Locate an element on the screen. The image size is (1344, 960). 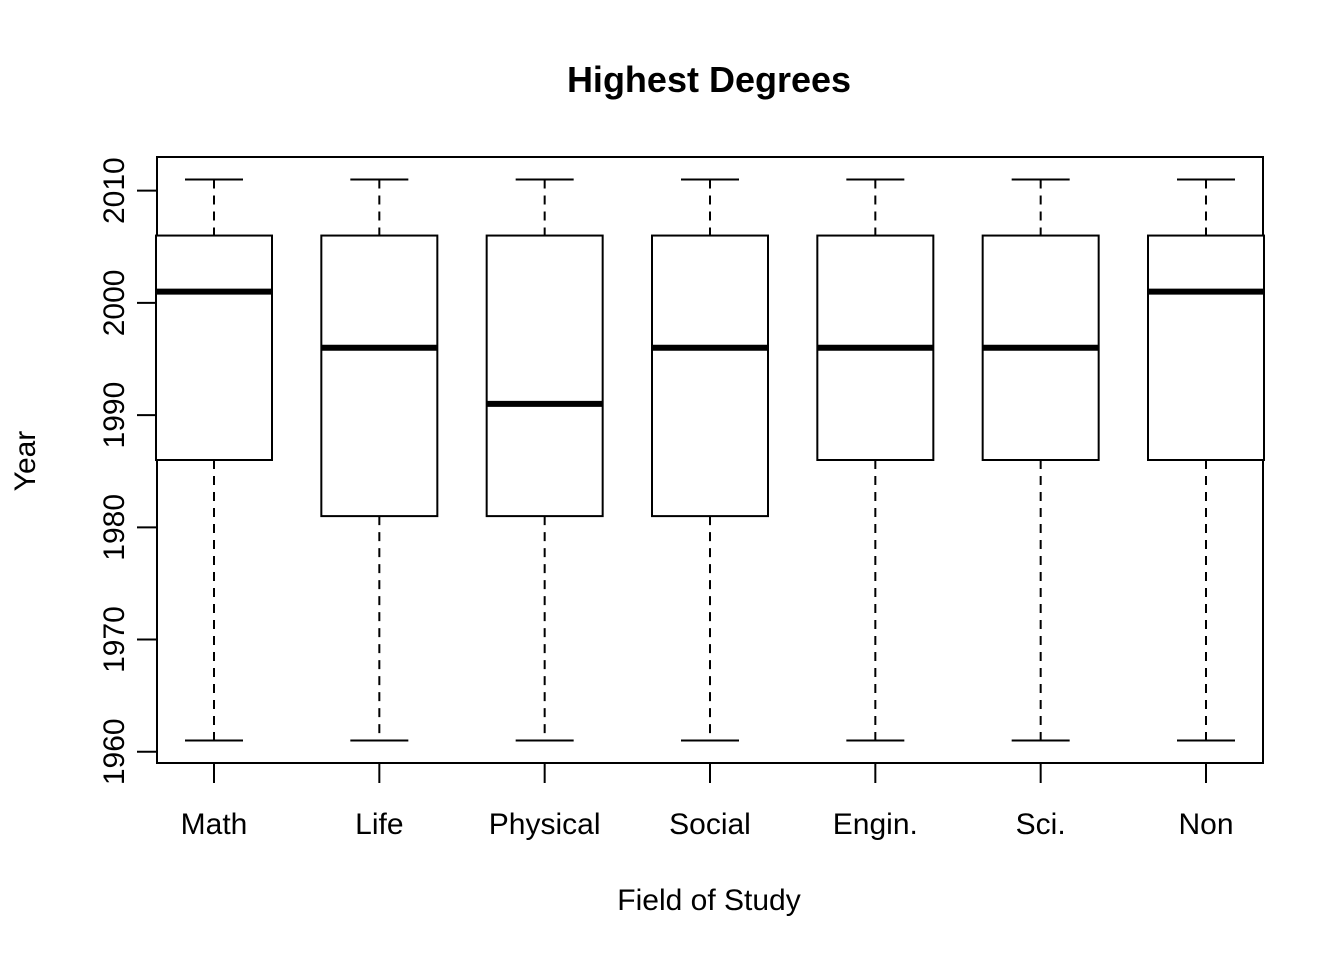
iqr-box-life is located at coordinates (379, 376).